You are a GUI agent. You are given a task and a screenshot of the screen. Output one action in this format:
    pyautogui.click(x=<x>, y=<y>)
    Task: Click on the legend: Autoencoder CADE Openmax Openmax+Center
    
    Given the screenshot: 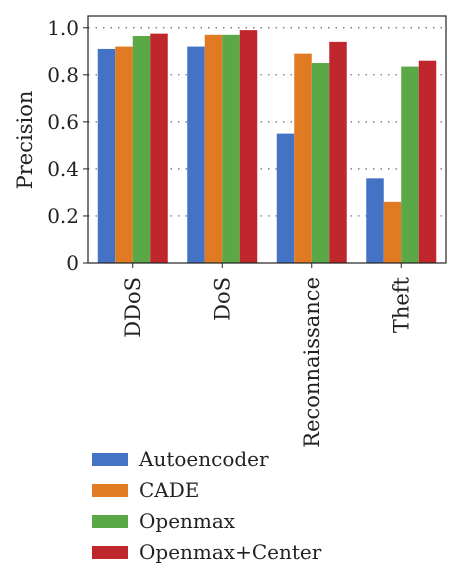 What is the action you would take?
    pyautogui.click(x=207, y=505)
    